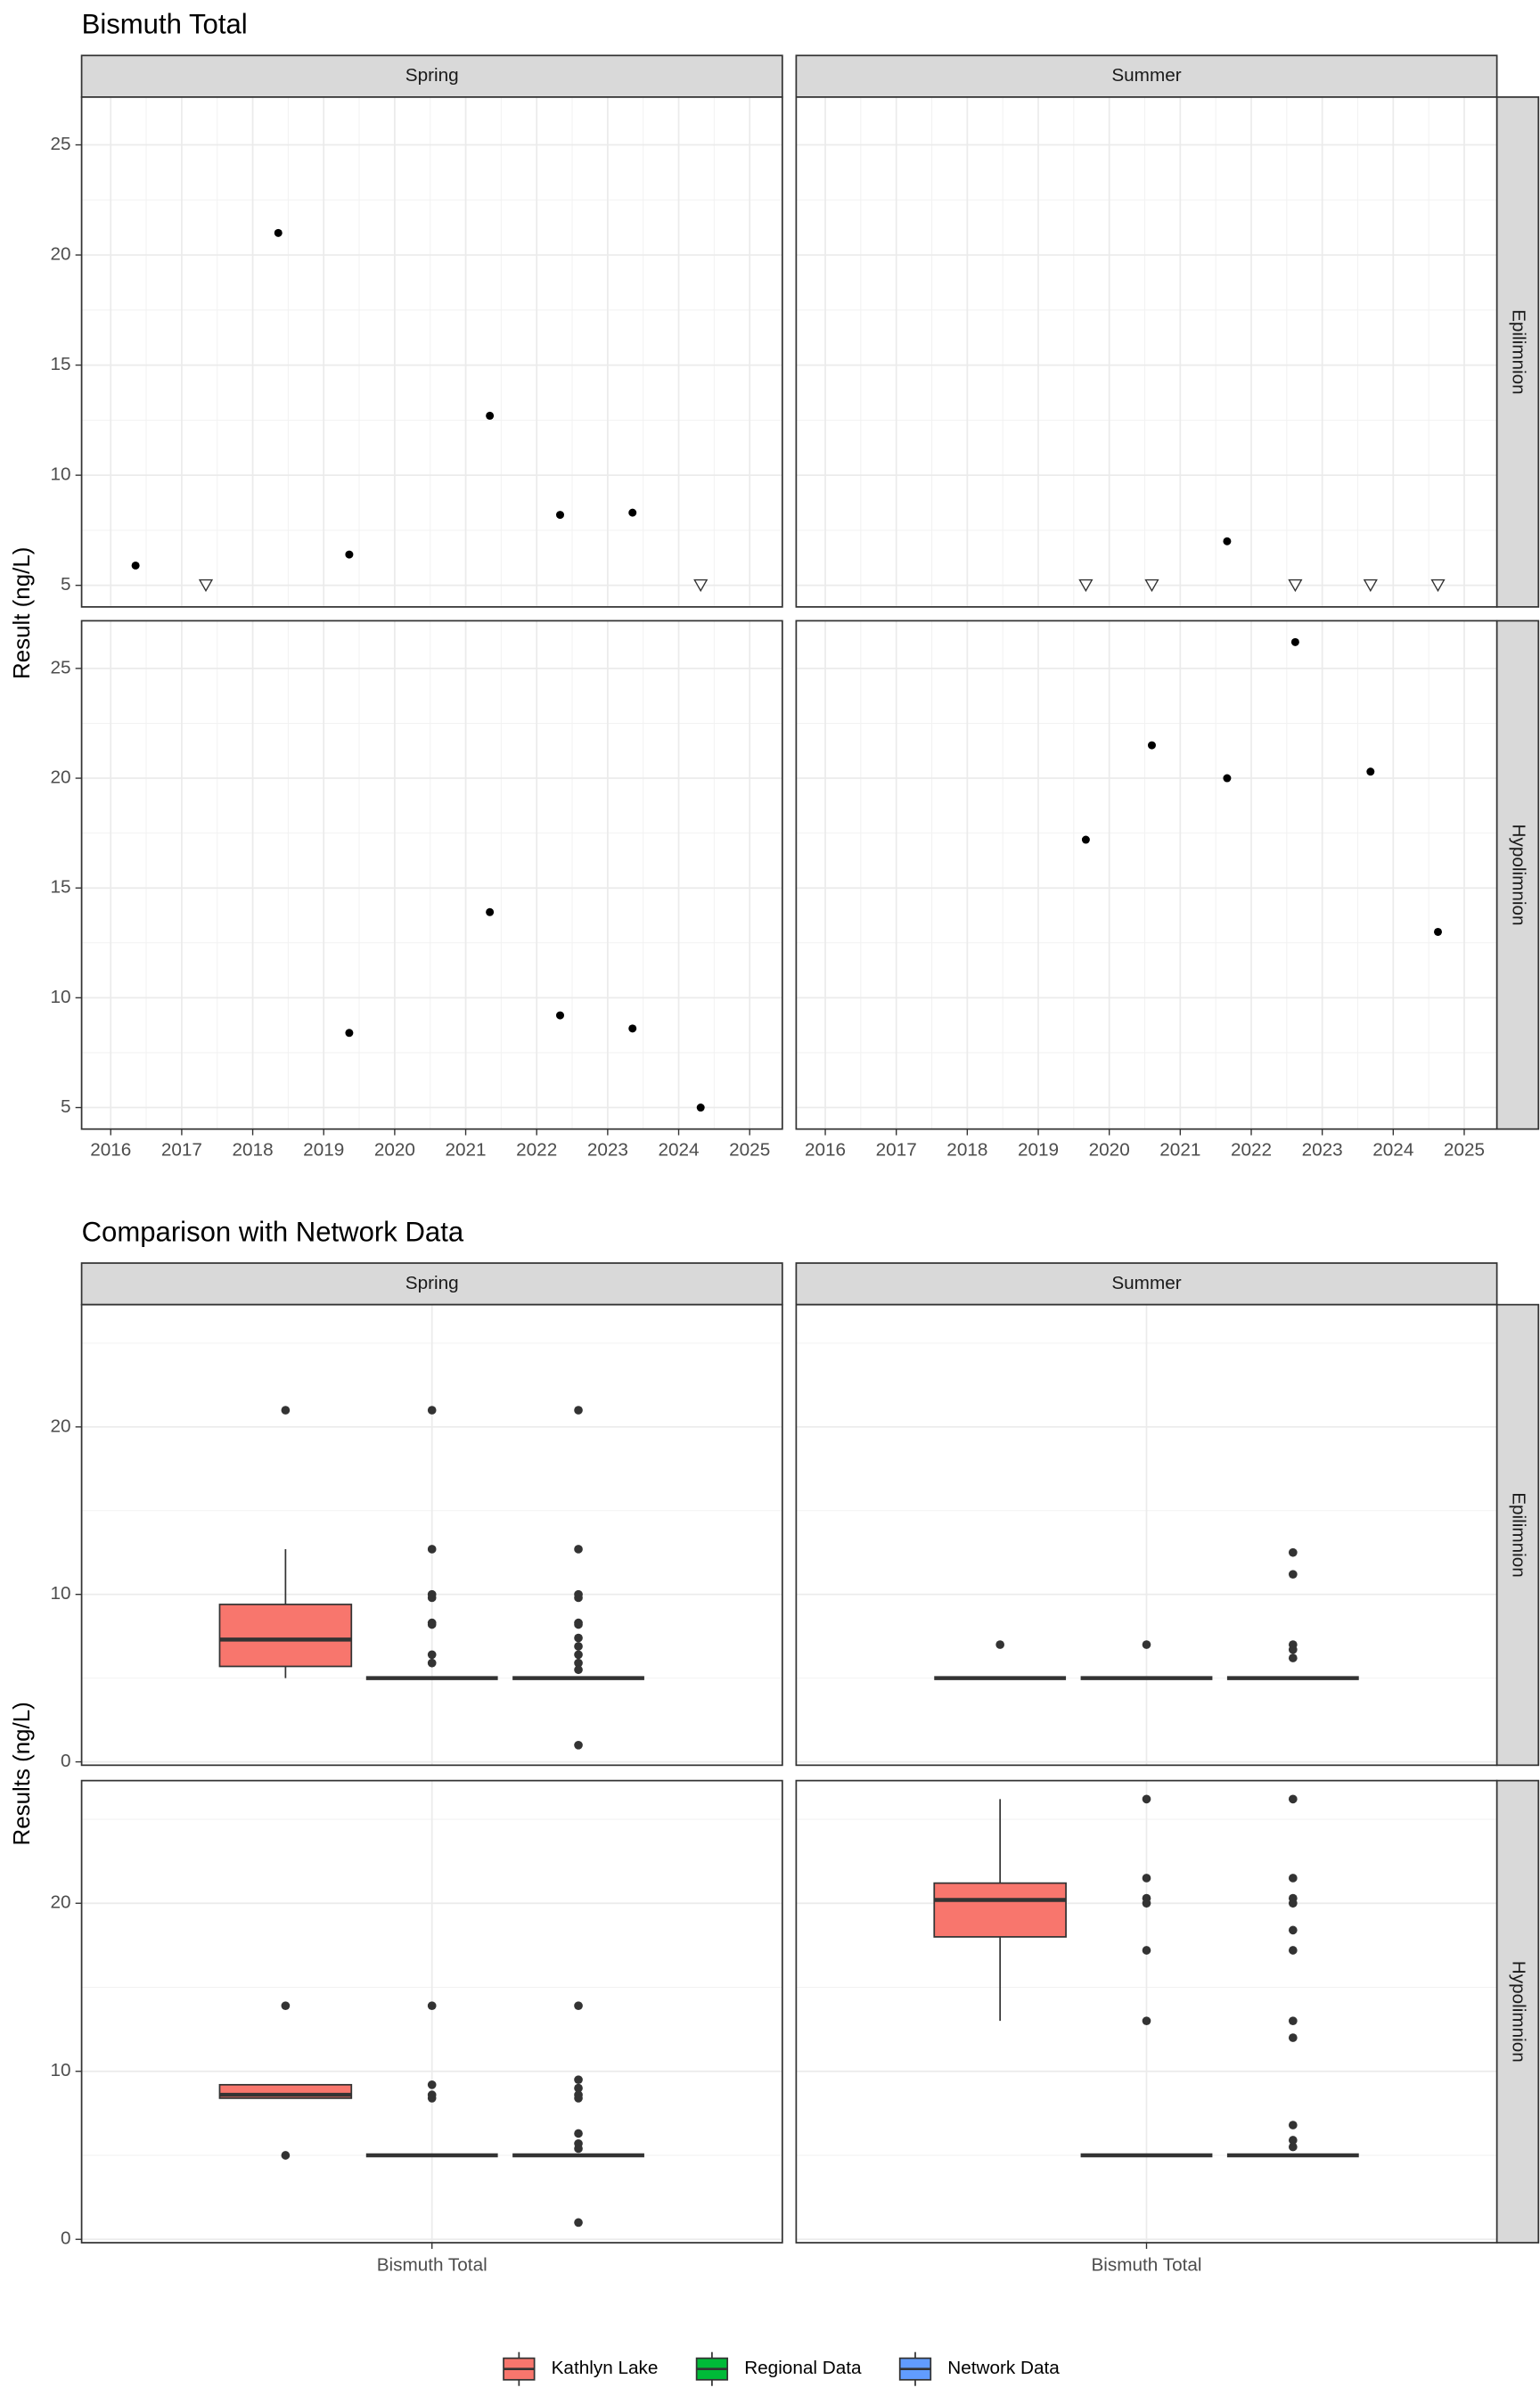 This screenshot has width=1540, height=2396. What do you see at coordinates (165, 24) in the screenshot?
I see `chart-title: Bismuth Total` at bounding box center [165, 24].